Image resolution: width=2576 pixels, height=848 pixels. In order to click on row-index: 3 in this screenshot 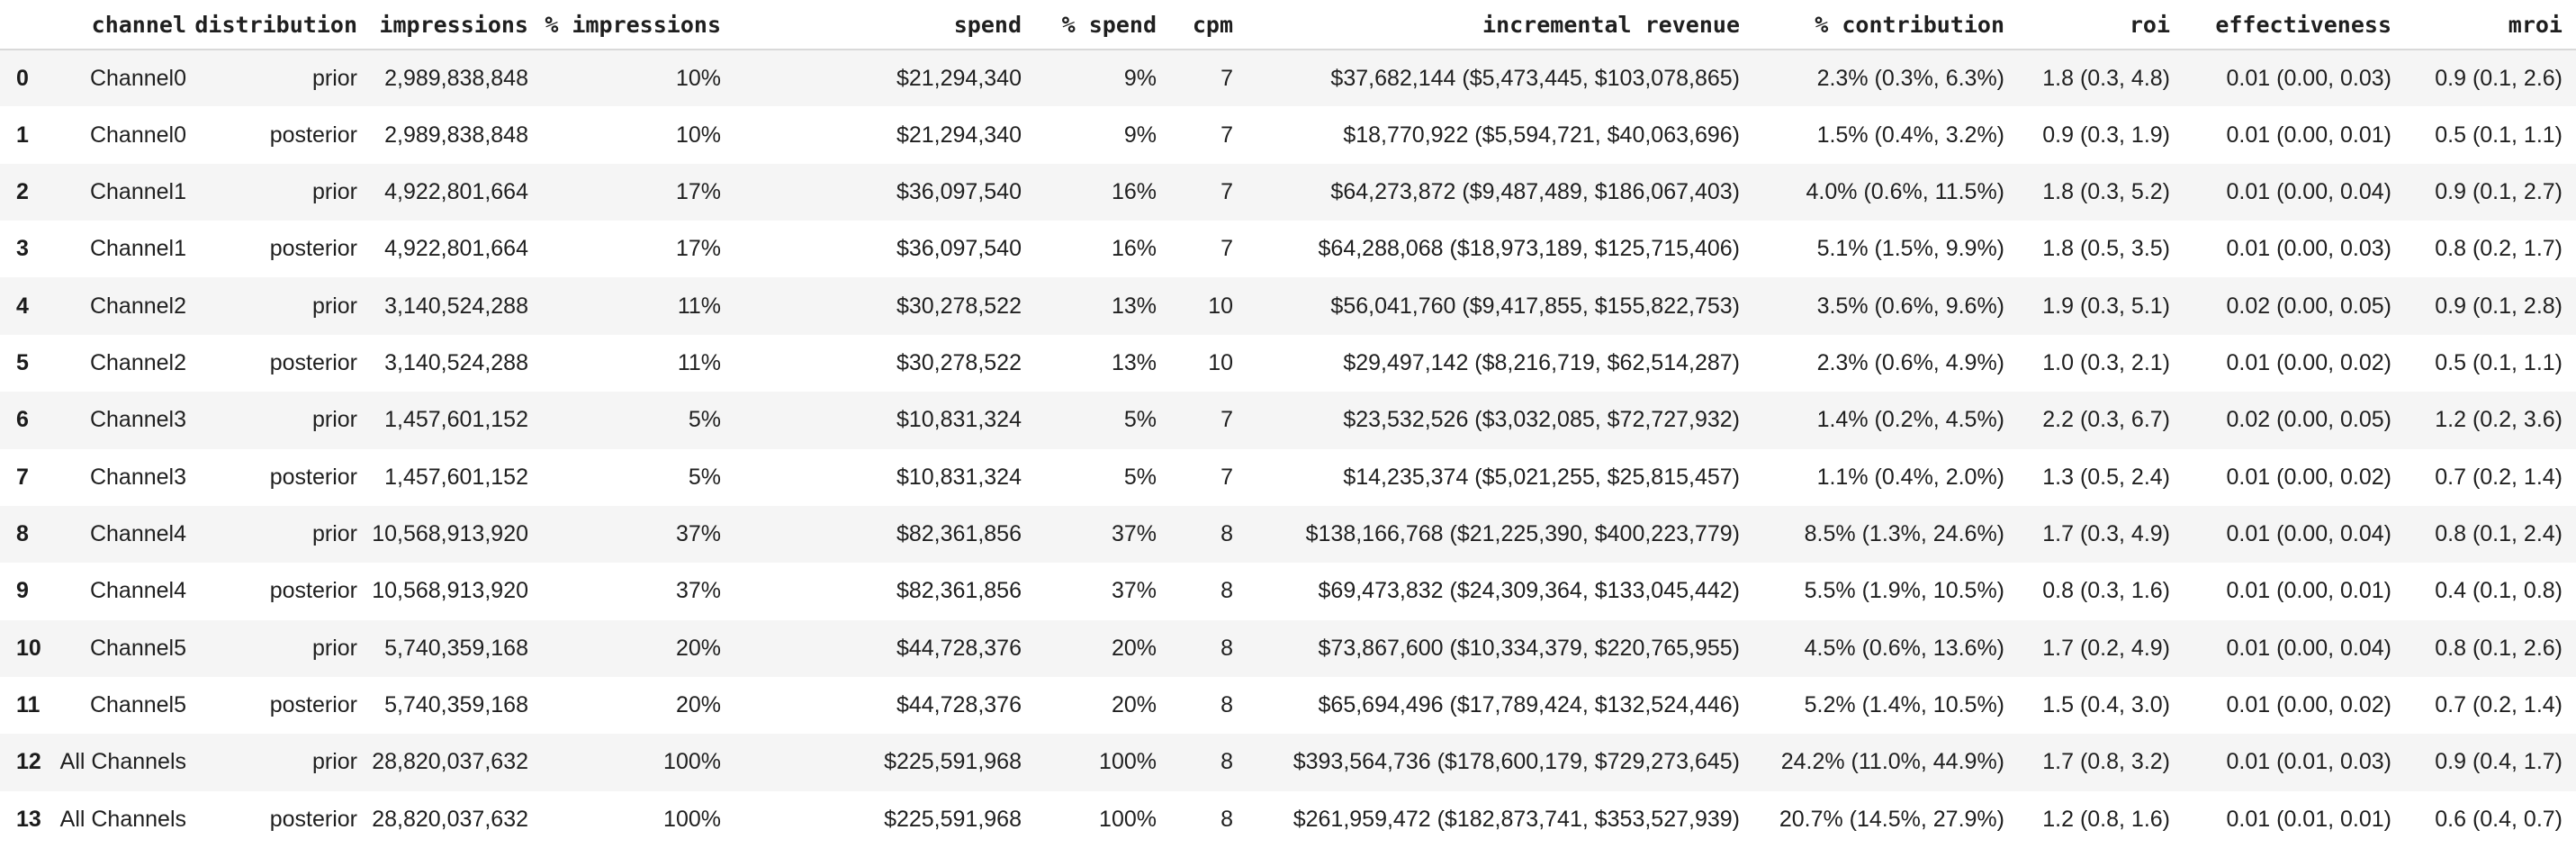, I will do `click(22, 249)`.